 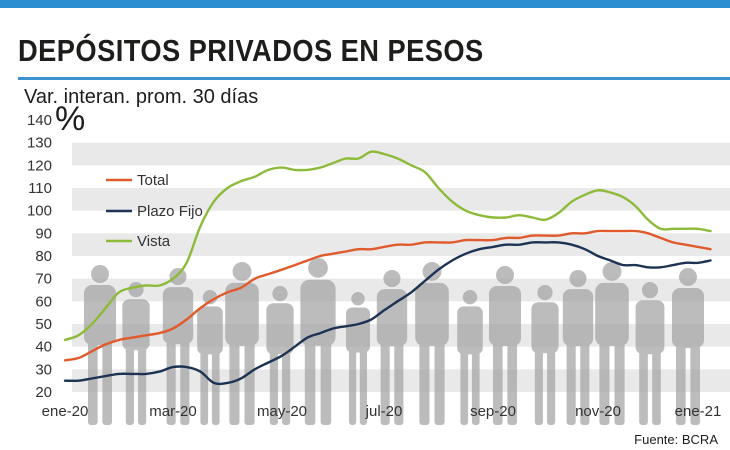 I want to click on y-tick-label: 80, so click(x=43, y=256).